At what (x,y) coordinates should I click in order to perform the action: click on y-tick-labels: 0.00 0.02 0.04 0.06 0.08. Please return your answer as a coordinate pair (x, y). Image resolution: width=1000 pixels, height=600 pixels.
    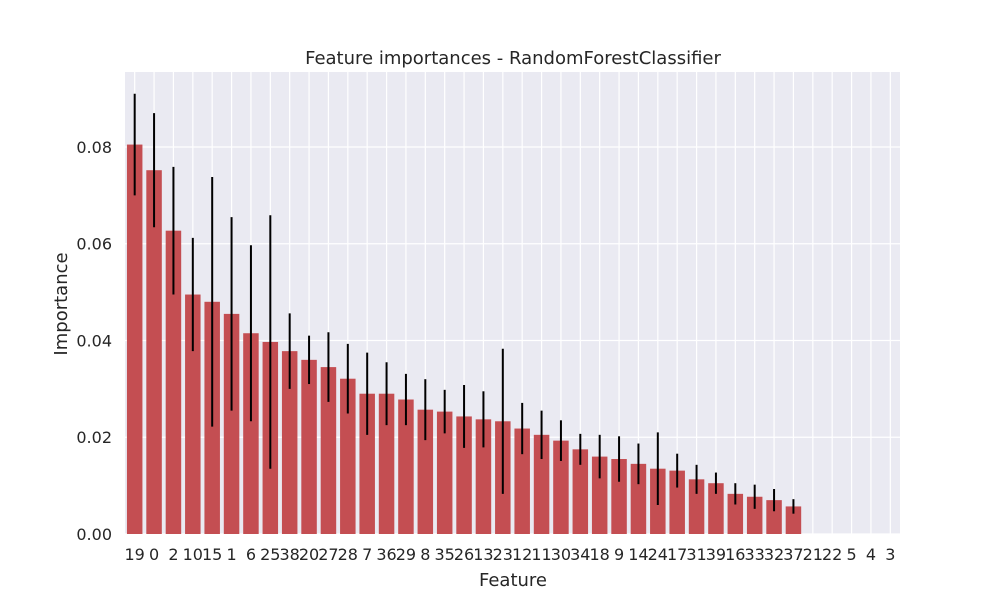
    Looking at the image, I should click on (94, 341).